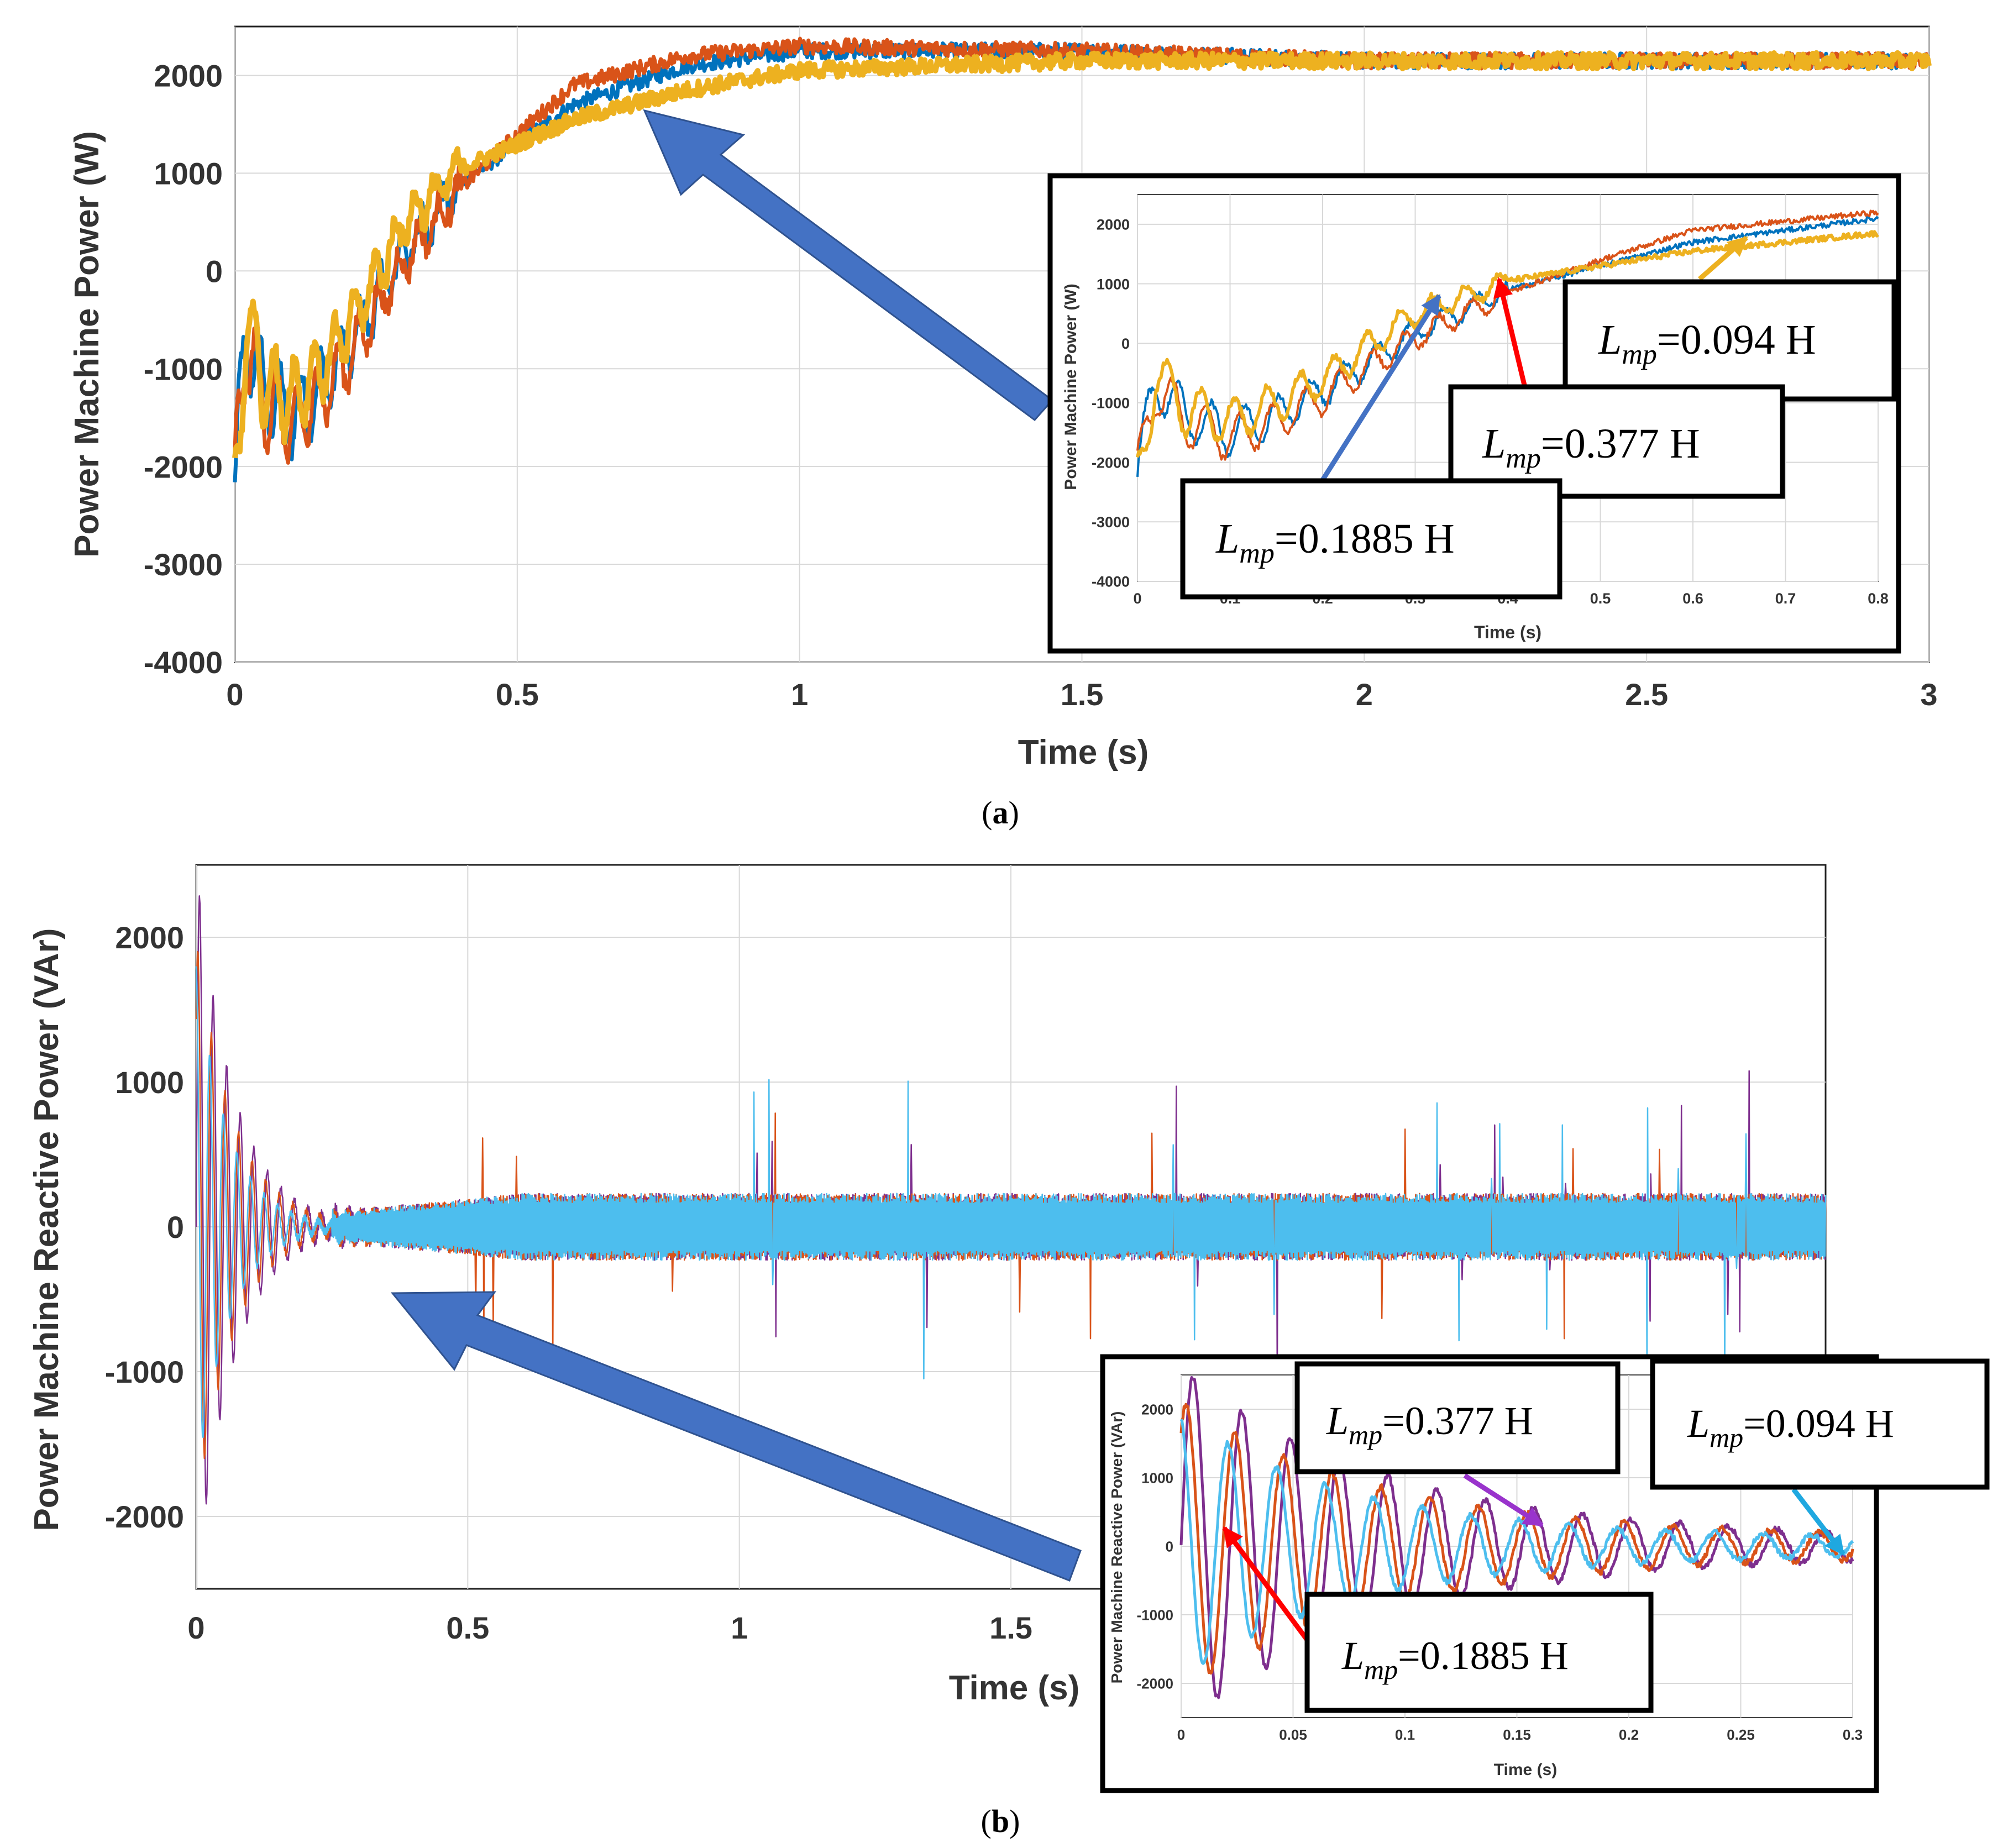  I want to click on inset-y-axis-label-a: Power Machine Power (W), so click(1071, 387).